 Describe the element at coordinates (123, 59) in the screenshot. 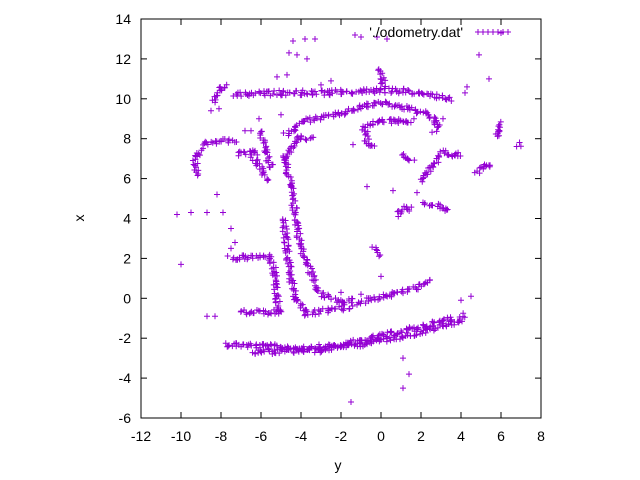

I see `y-tick-label: 12` at that location.